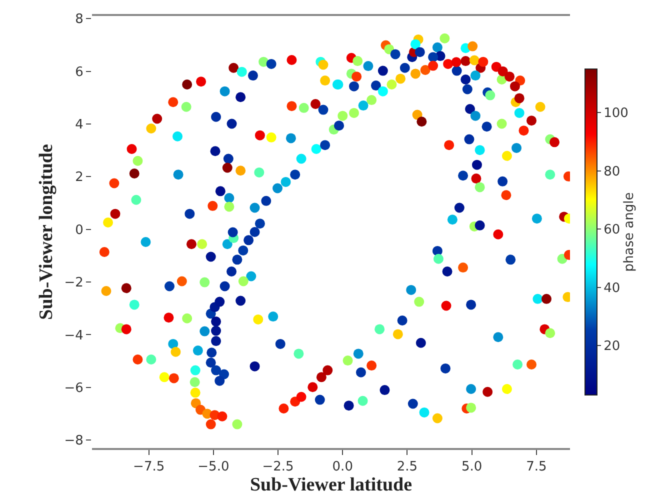 This screenshot has width=659, height=504. Describe the element at coordinates (47, 232) in the screenshot. I see `y-axis-title: Sub-Viewer longitude` at that location.